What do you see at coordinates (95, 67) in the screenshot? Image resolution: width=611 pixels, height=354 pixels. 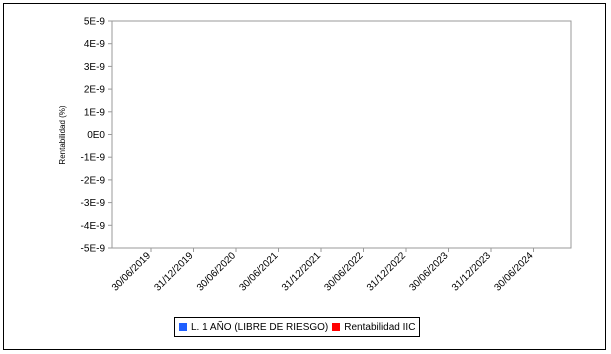 I see `y-tick-label: 3E-9` at bounding box center [95, 67].